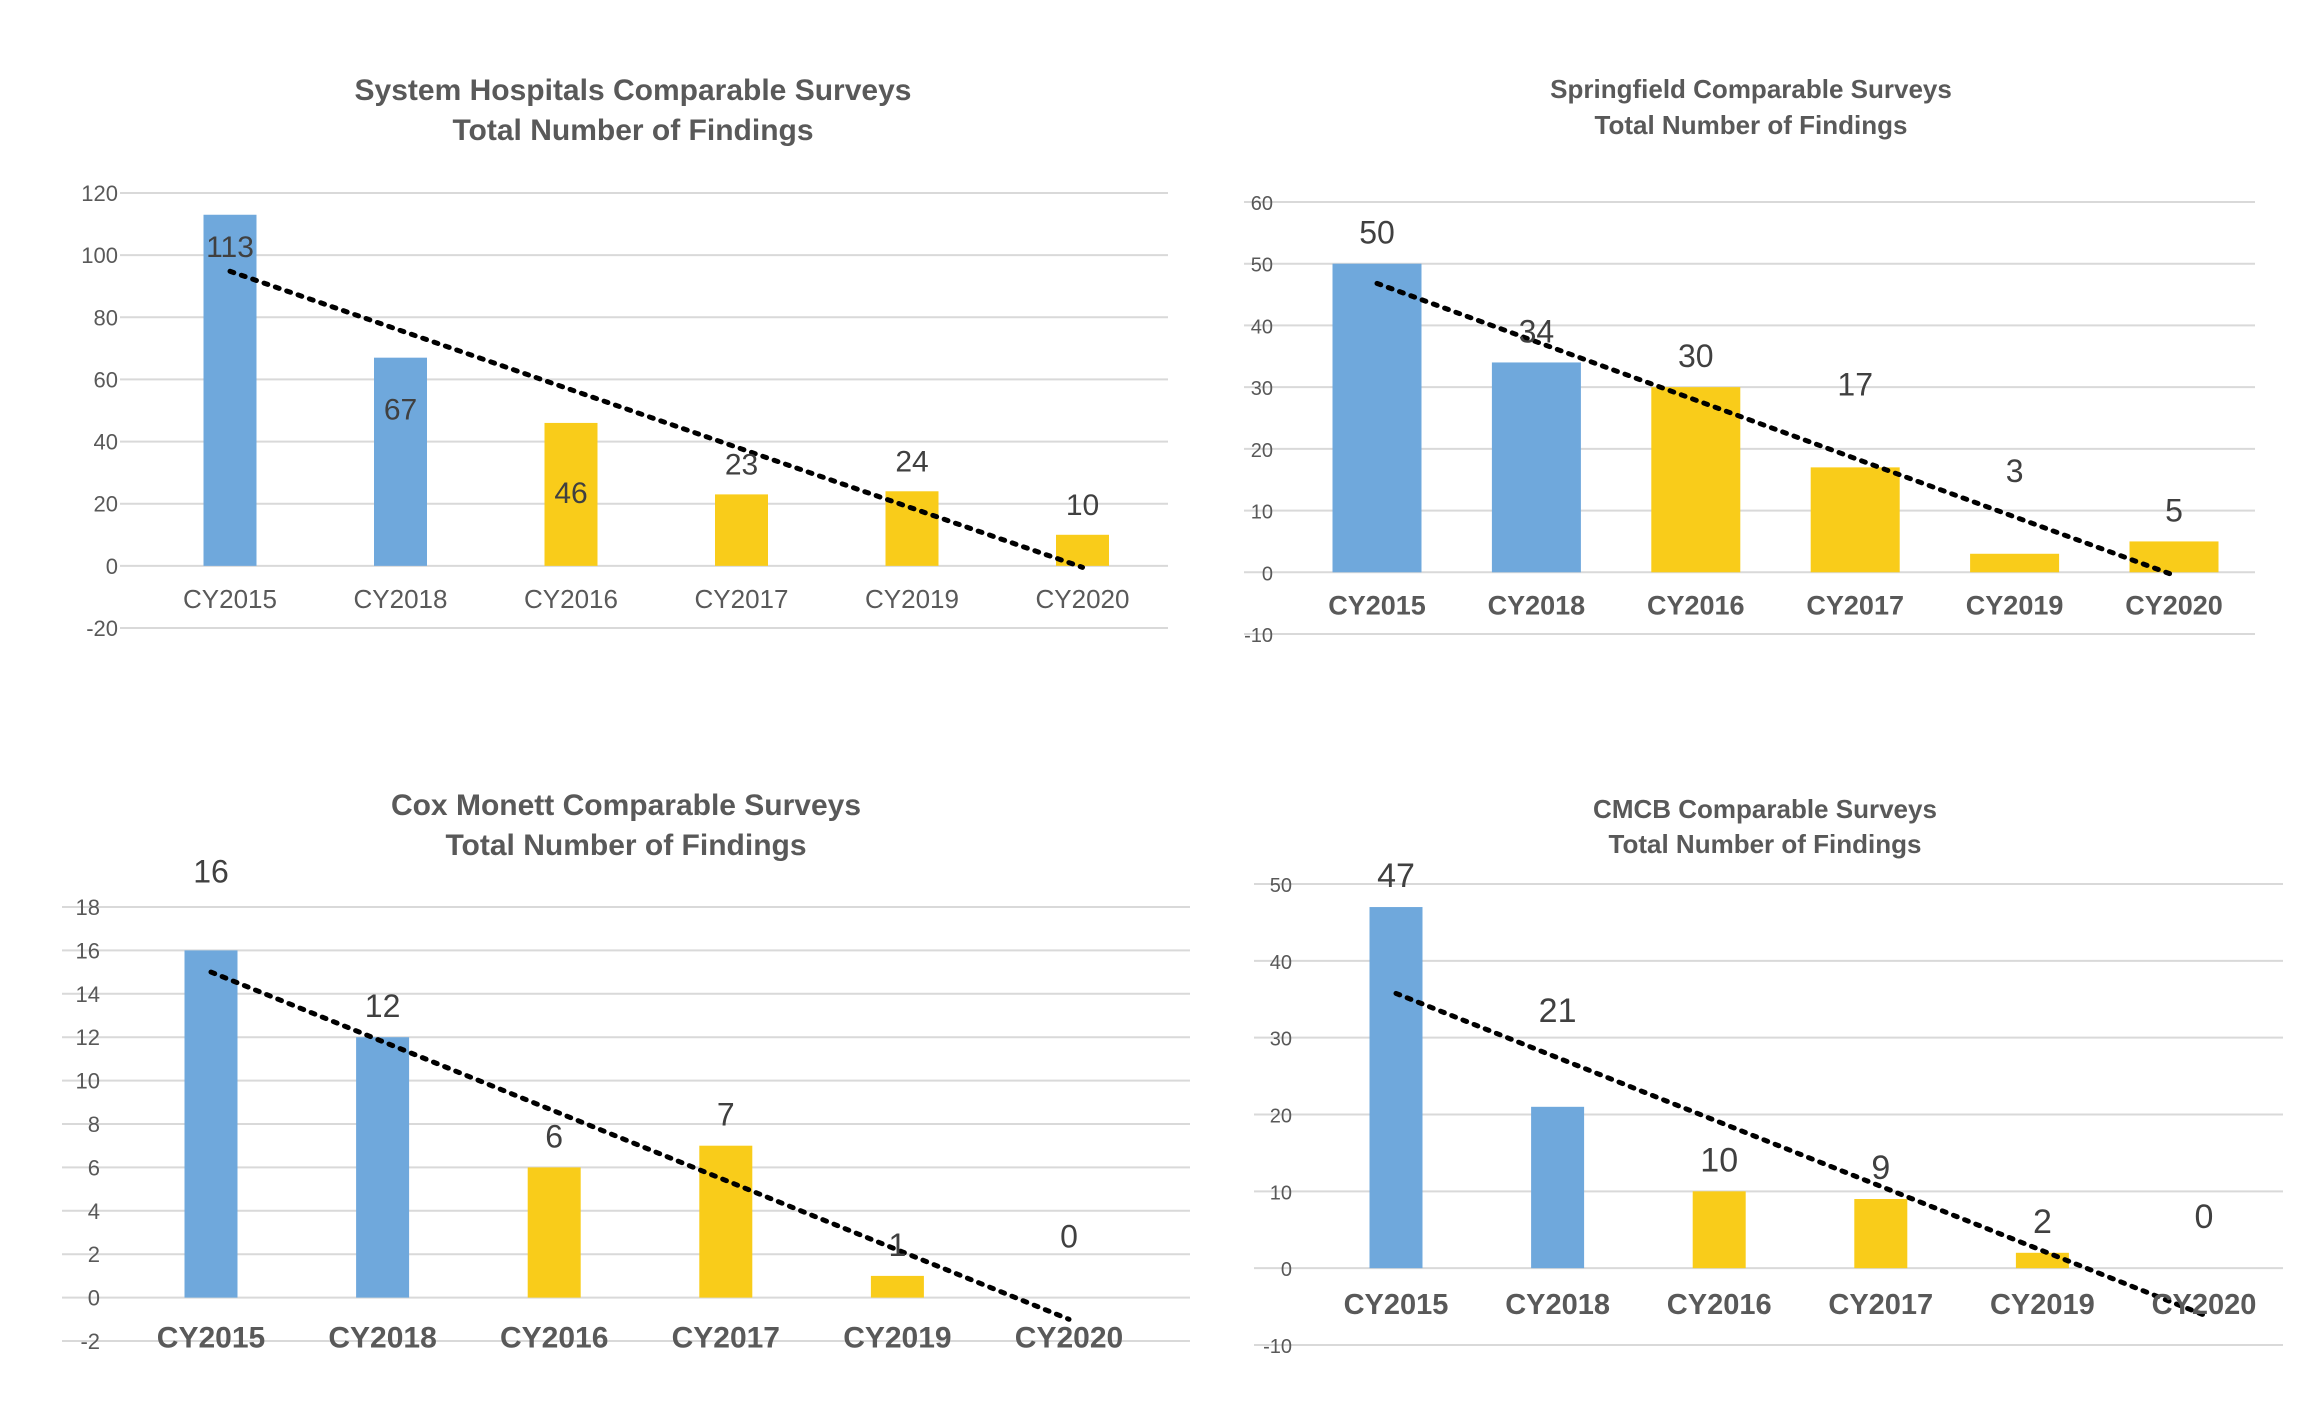 The height and width of the screenshot is (1402, 2308). Describe the element at coordinates (633, 90) in the screenshot. I see `chart-1-title-line-1: System Hospitals Comparable Surveys` at that location.